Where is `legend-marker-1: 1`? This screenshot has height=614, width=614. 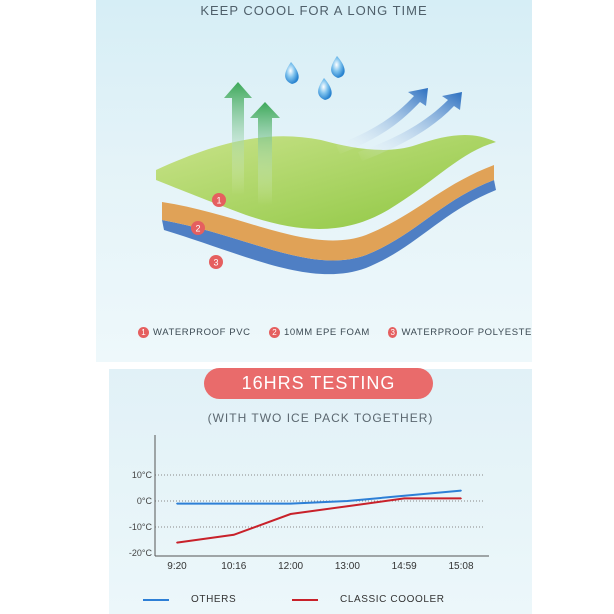
legend-marker-1: 1 is located at coordinates (143, 332).